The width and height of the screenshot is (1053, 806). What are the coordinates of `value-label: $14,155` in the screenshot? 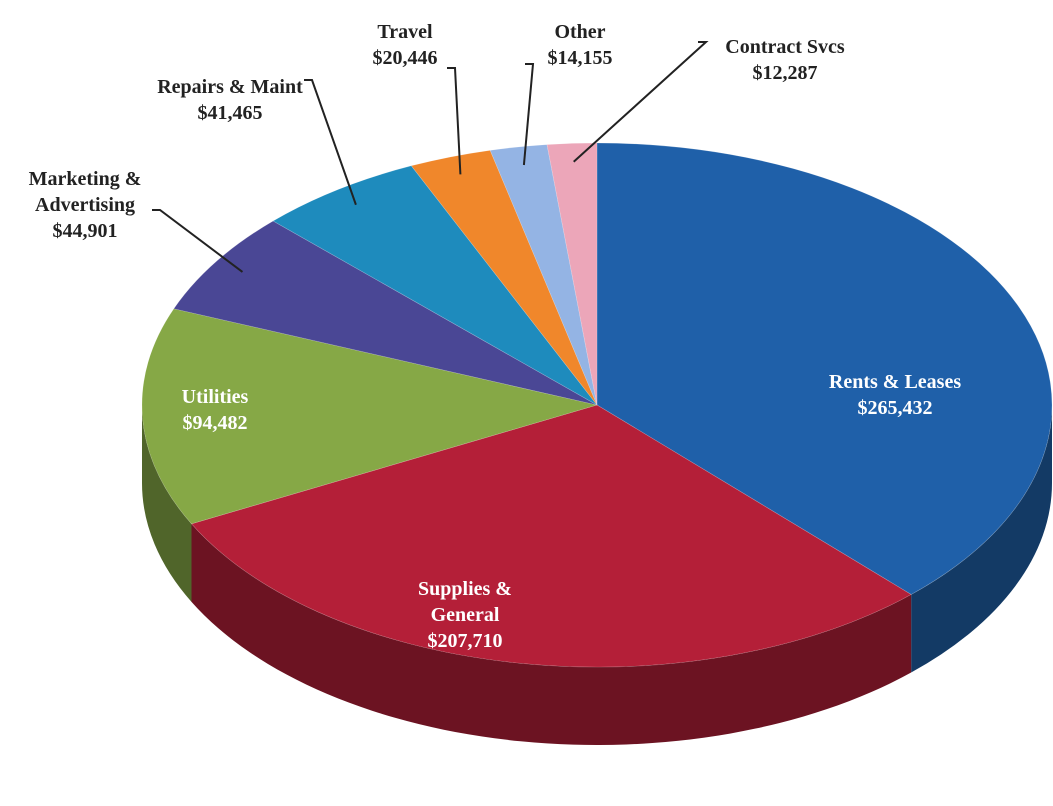 It's located at (580, 58).